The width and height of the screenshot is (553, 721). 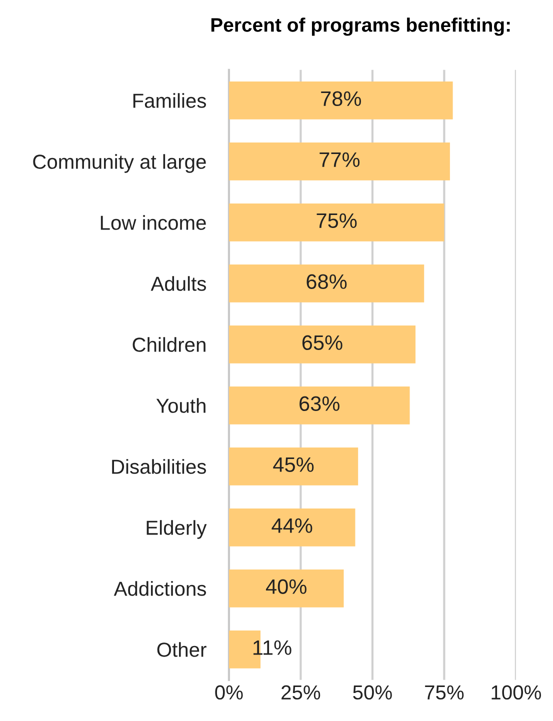 What do you see at coordinates (160, 588) in the screenshot?
I see `y-tick-label: Addictions` at bounding box center [160, 588].